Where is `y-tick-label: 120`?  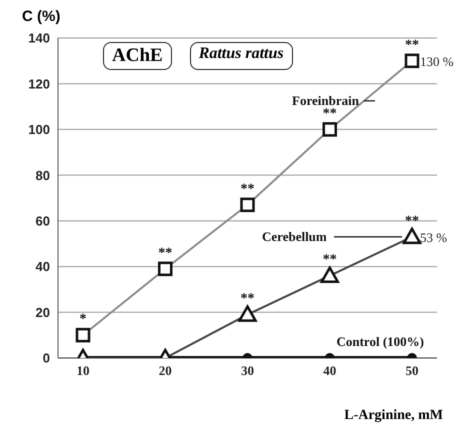
y-tick-label: 120 is located at coordinates (39, 84).